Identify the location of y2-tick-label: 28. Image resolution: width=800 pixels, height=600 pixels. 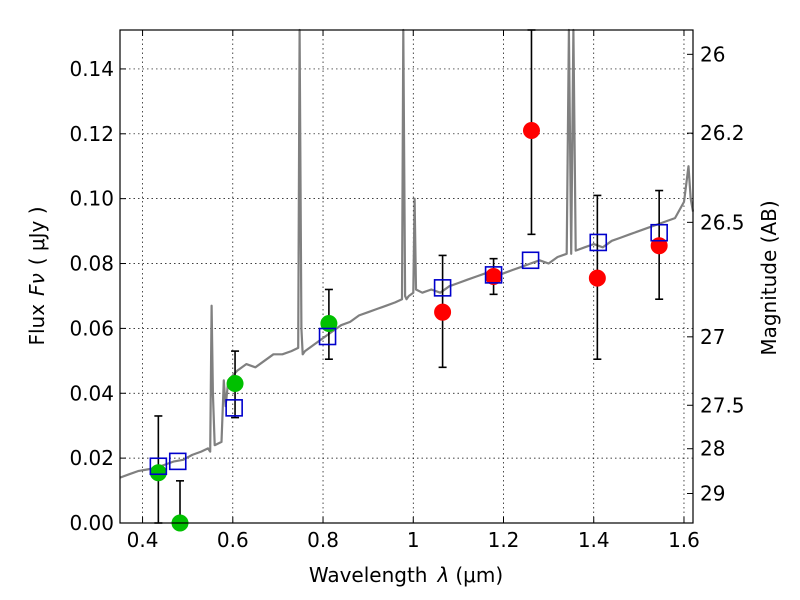
(712, 449).